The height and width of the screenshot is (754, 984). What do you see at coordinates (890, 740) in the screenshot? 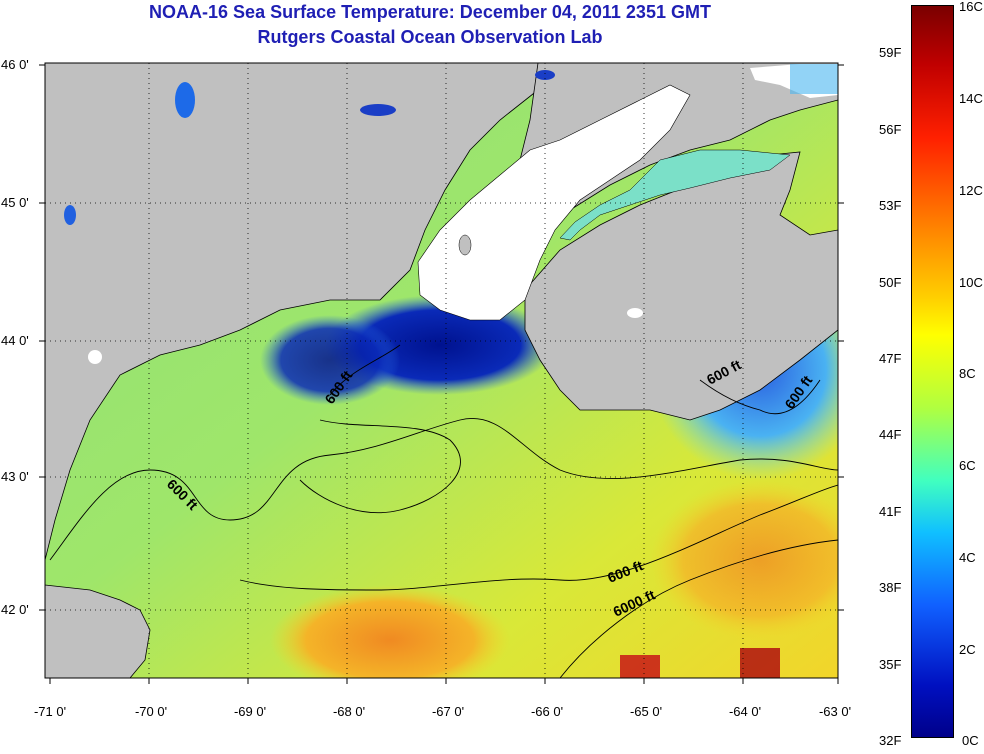
I see `colorbar-label-f: 32F` at bounding box center [890, 740].